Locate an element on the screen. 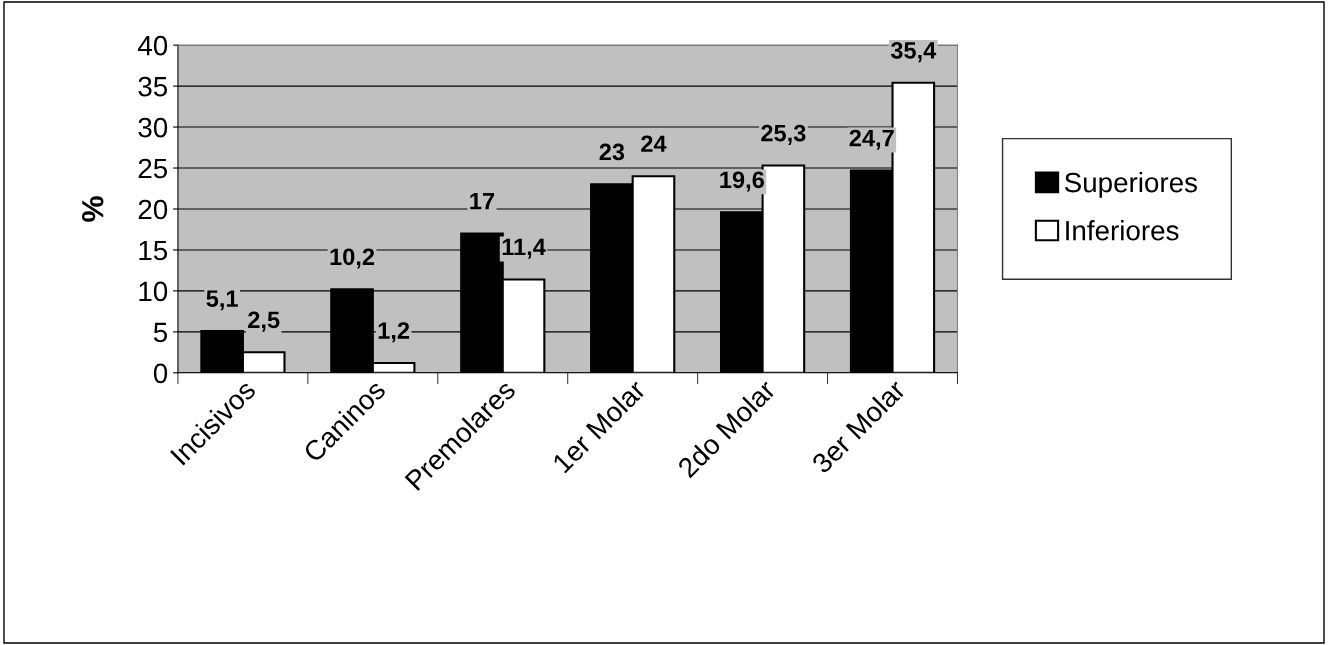 Image resolution: width=1328 pixels, height=645 pixels. data-label: 5,1 is located at coordinates (222, 300).